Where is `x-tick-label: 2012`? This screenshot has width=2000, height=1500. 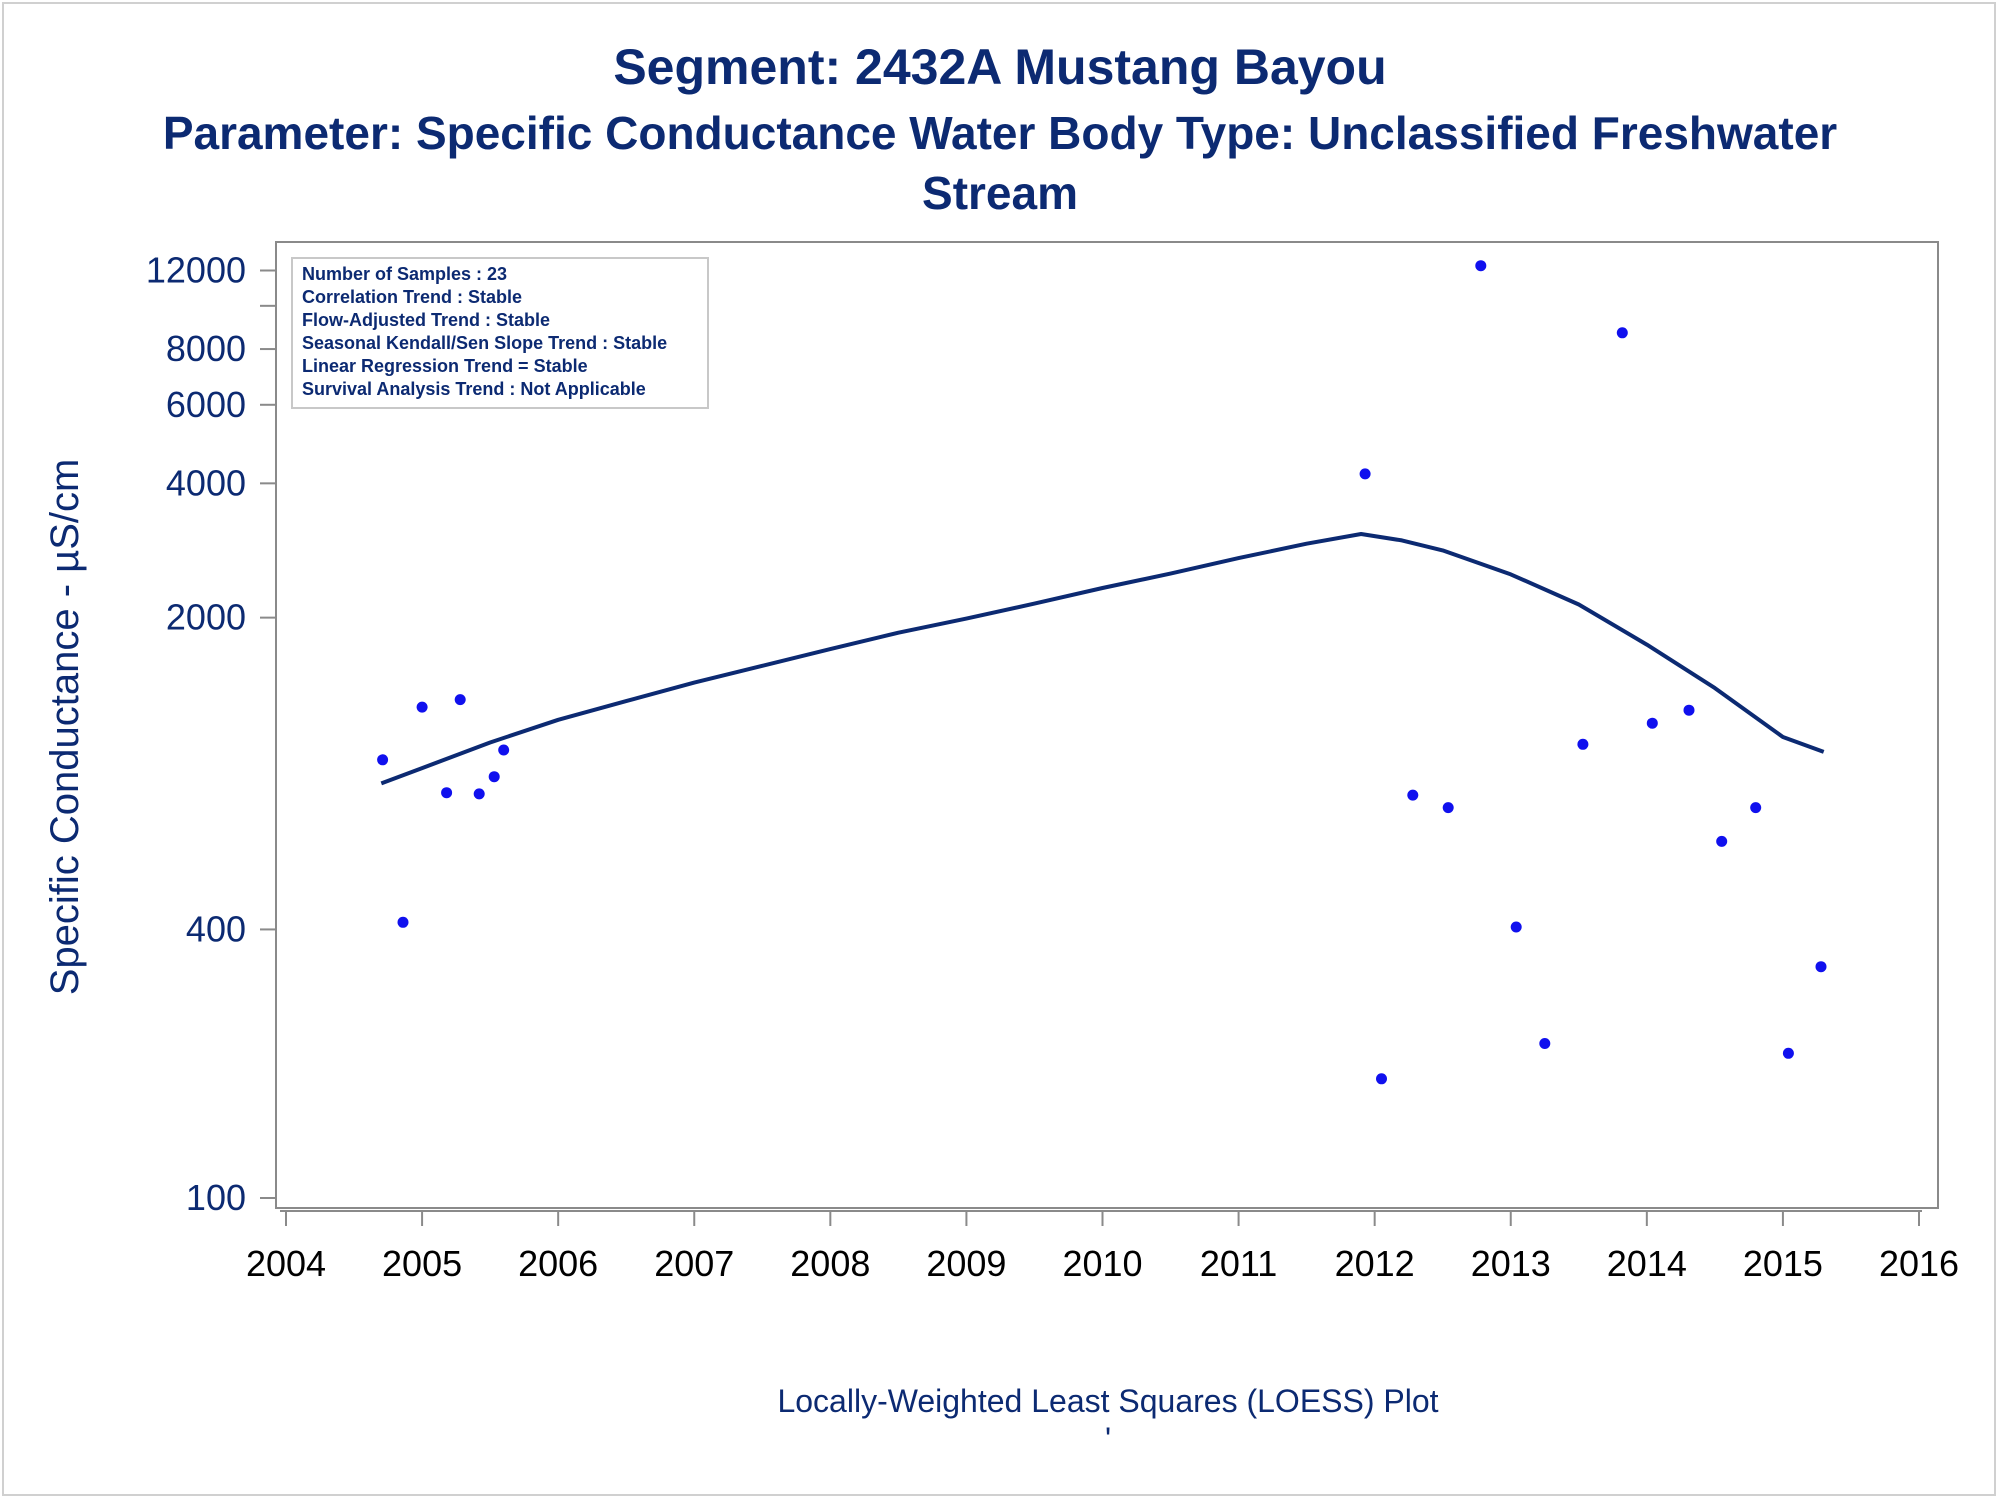 x-tick-label: 2012 is located at coordinates (1375, 1263).